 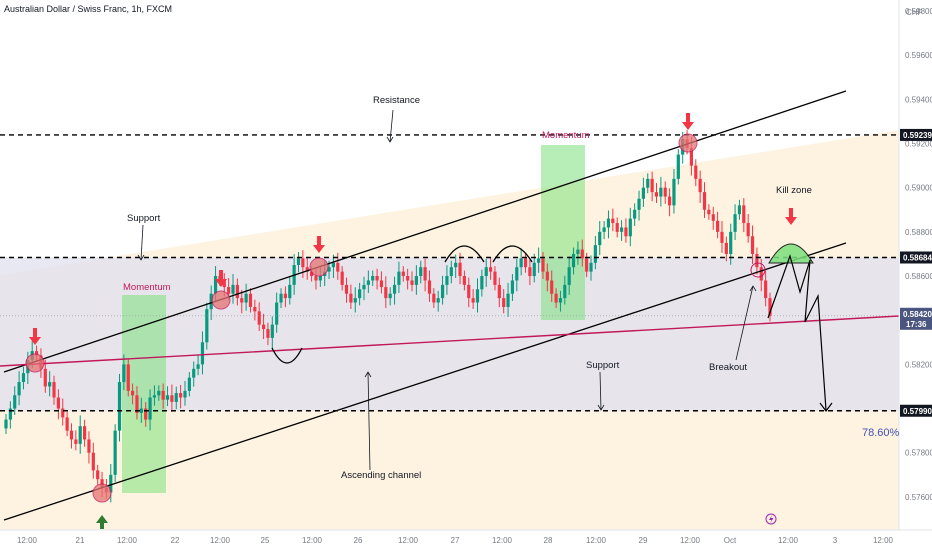 I want to click on trendline, so click(x=450, y=341).